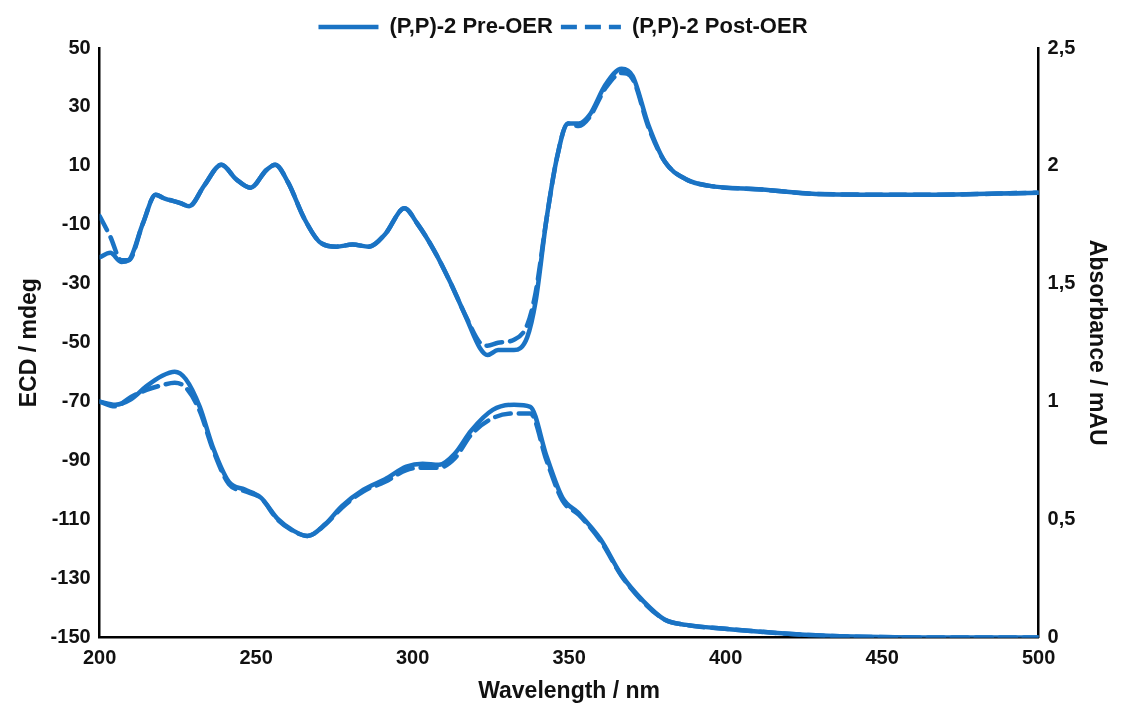 Image resolution: width=1130 pixels, height=723 pixels. I want to click on x-tick-label: 450, so click(882, 656).